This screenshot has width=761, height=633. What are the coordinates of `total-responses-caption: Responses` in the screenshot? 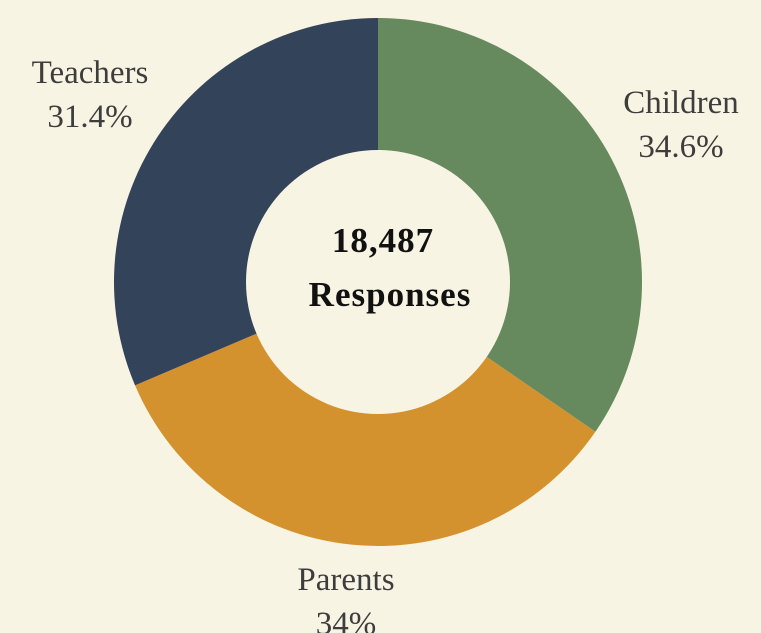 It's located at (390, 294).